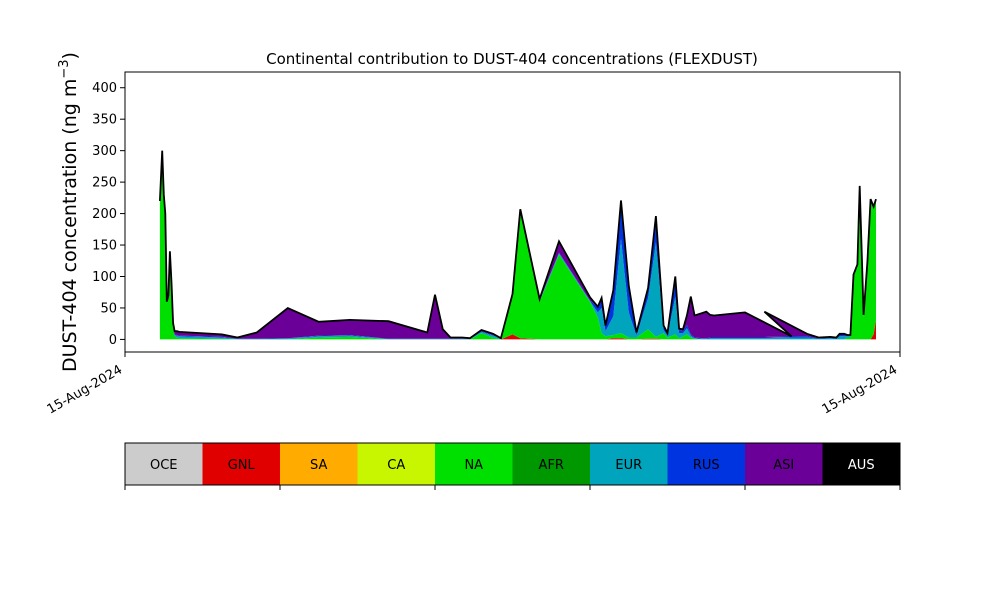  What do you see at coordinates (64, 68) in the screenshot?
I see `y-axis-label-exponent: −3` at bounding box center [64, 68].